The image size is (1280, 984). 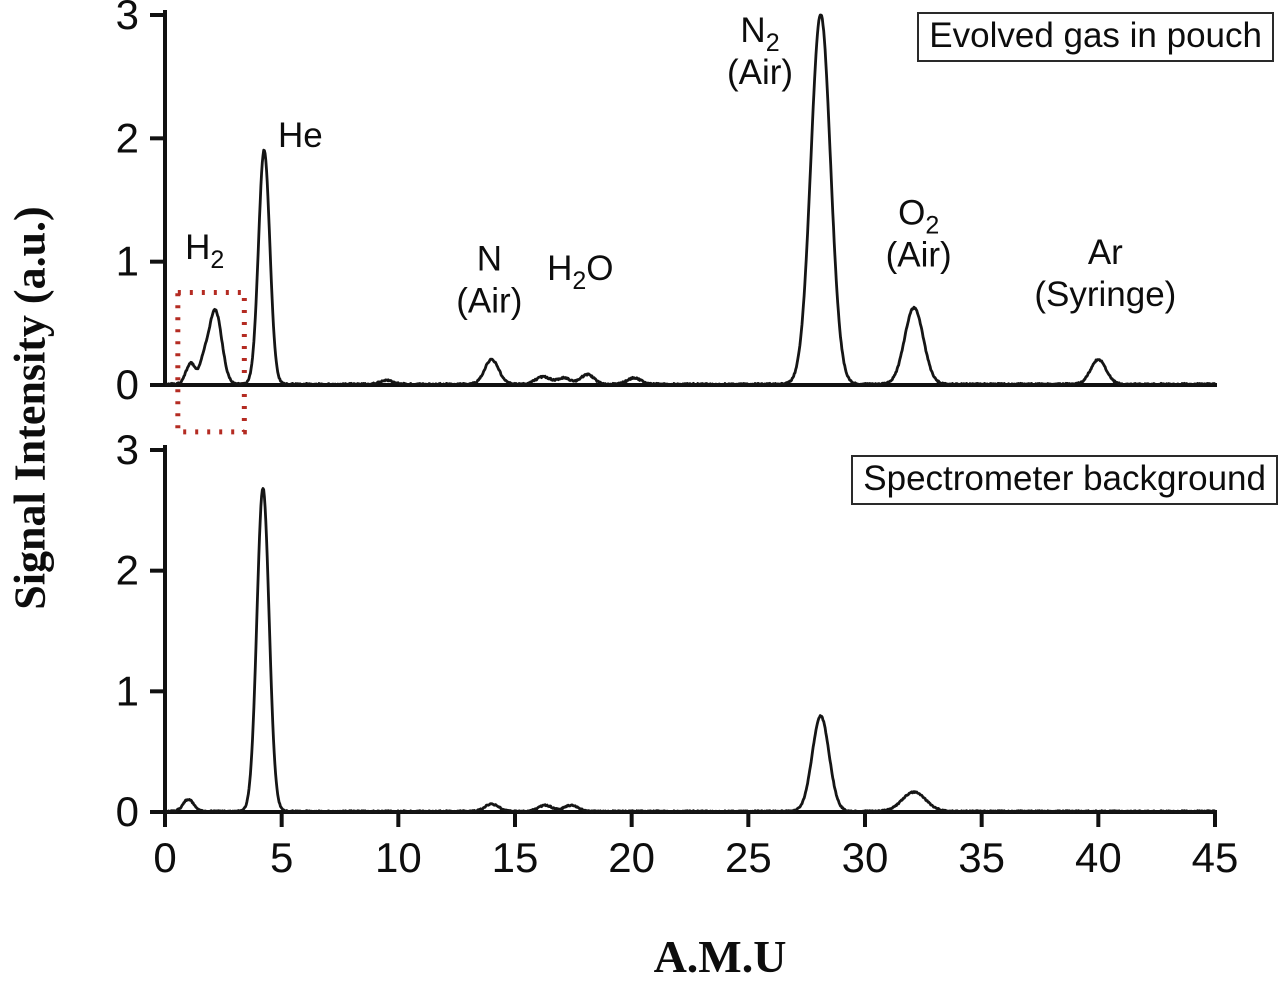 I want to click on svg-text: 15, so click(x=515, y=857).